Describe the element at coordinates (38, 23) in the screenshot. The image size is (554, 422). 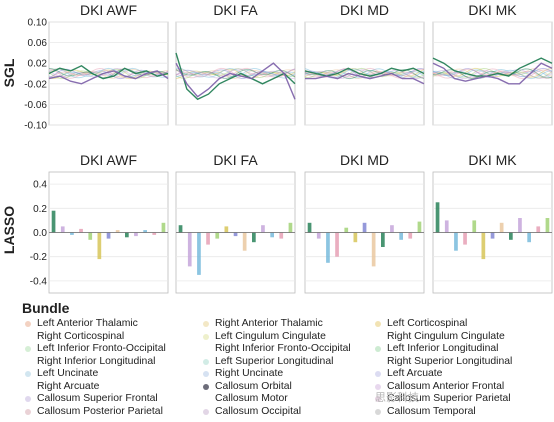
I see `y-tick-label: 0.10` at that location.